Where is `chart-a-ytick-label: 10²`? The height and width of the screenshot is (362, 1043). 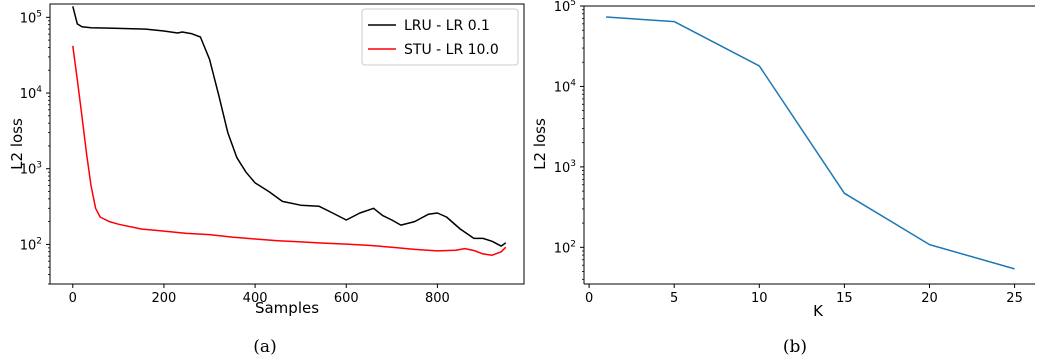
chart-a-ytick-label: 10² is located at coordinates (31, 244).